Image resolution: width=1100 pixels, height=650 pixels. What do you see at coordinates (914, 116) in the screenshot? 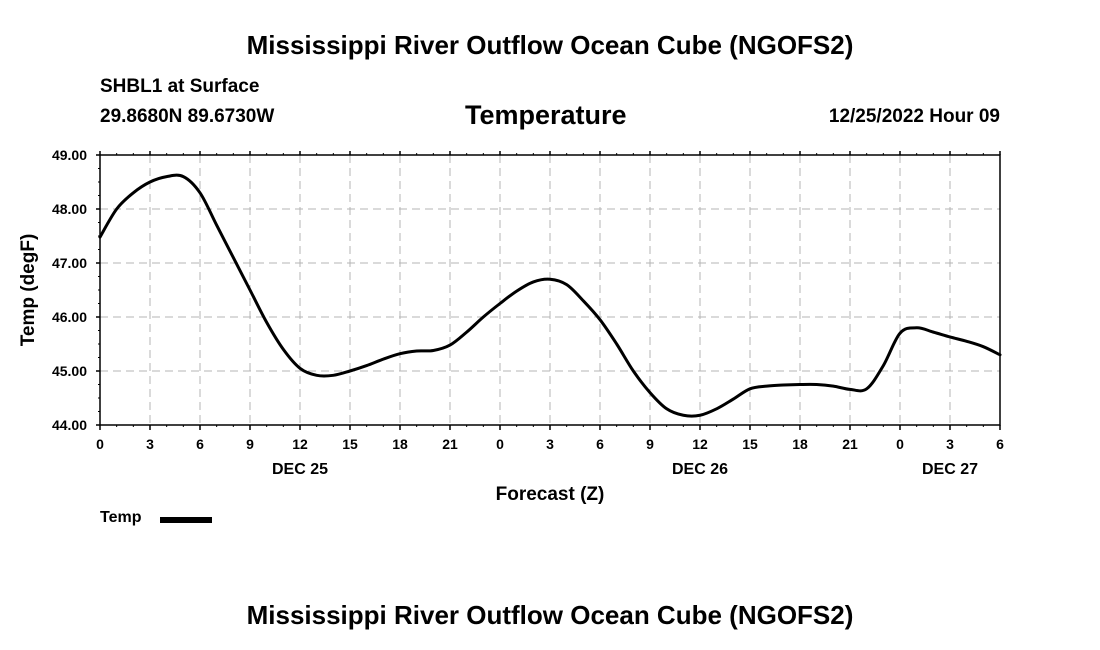
I see `forecast-datetime: 12/25/2022 Hour 09` at bounding box center [914, 116].